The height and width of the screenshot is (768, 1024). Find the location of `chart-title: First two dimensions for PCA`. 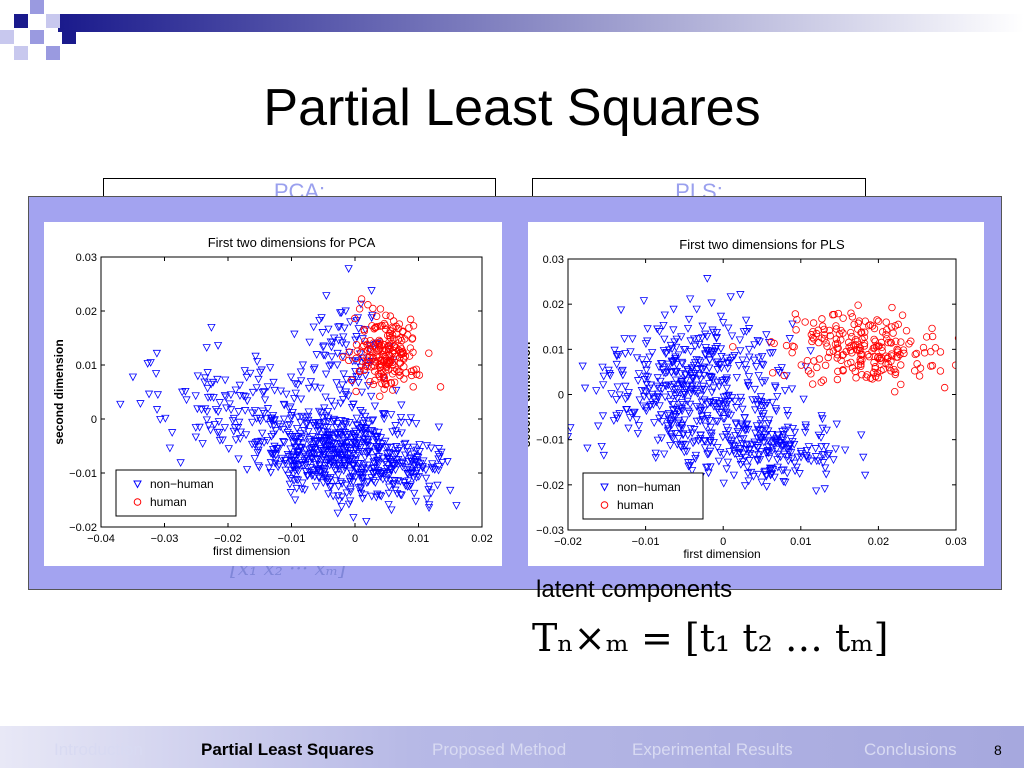

chart-title: First two dimensions for PCA is located at coordinates (292, 242).